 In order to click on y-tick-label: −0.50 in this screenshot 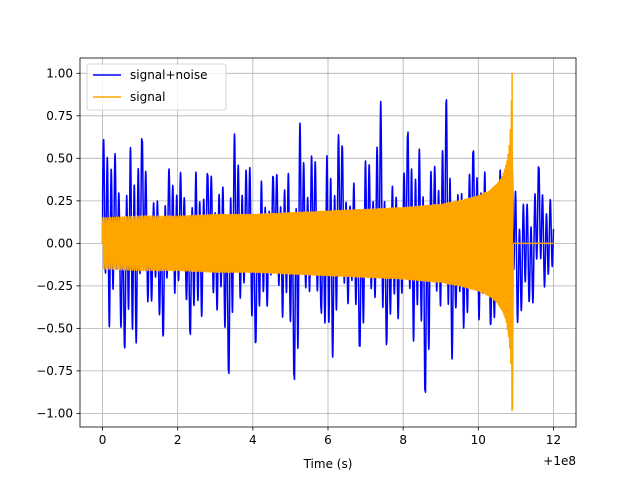, I will do `click(54, 328)`.